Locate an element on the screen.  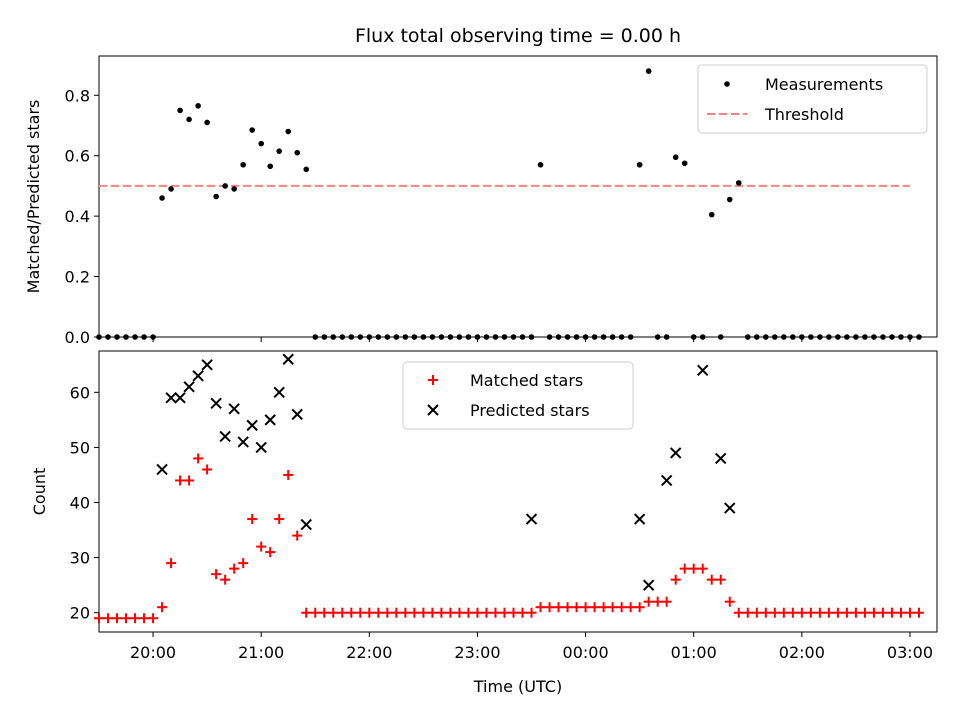
y-tick-label: 0.8 is located at coordinates (77, 95).